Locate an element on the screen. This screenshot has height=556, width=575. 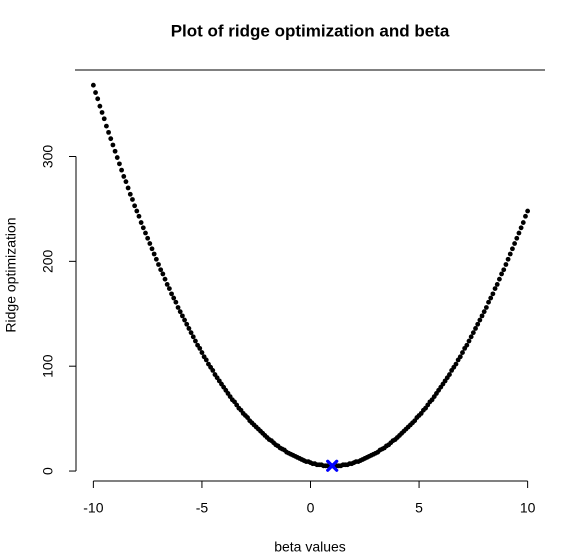
y-tick-label: 0 is located at coordinates (48, 471).